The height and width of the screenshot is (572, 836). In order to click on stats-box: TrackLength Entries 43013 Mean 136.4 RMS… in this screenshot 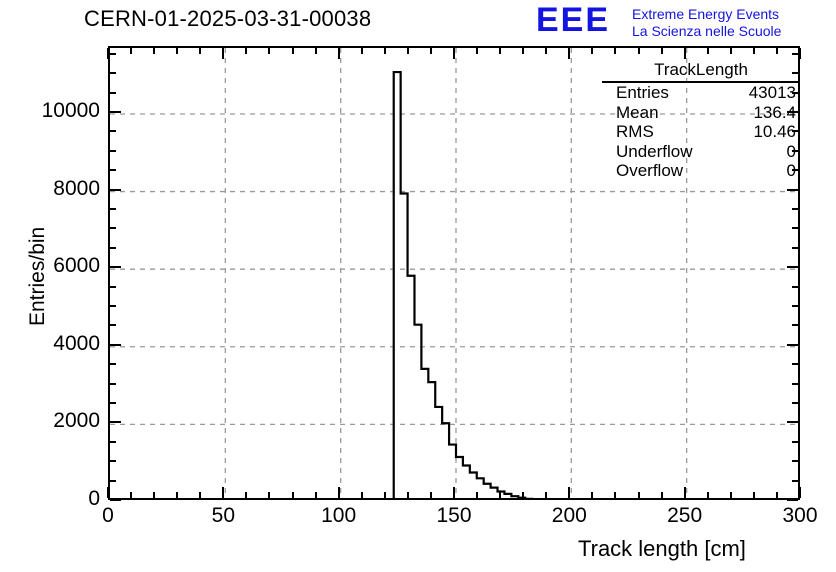, I will do `click(701, 120)`.